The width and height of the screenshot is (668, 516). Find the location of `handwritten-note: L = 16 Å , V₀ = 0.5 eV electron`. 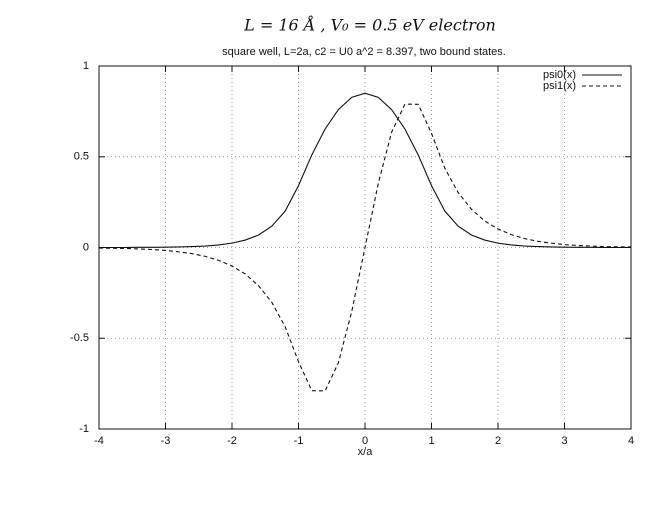

handwritten-note: L = 16 Å , V₀ = 0.5 eV electron is located at coordinates (369, 25).